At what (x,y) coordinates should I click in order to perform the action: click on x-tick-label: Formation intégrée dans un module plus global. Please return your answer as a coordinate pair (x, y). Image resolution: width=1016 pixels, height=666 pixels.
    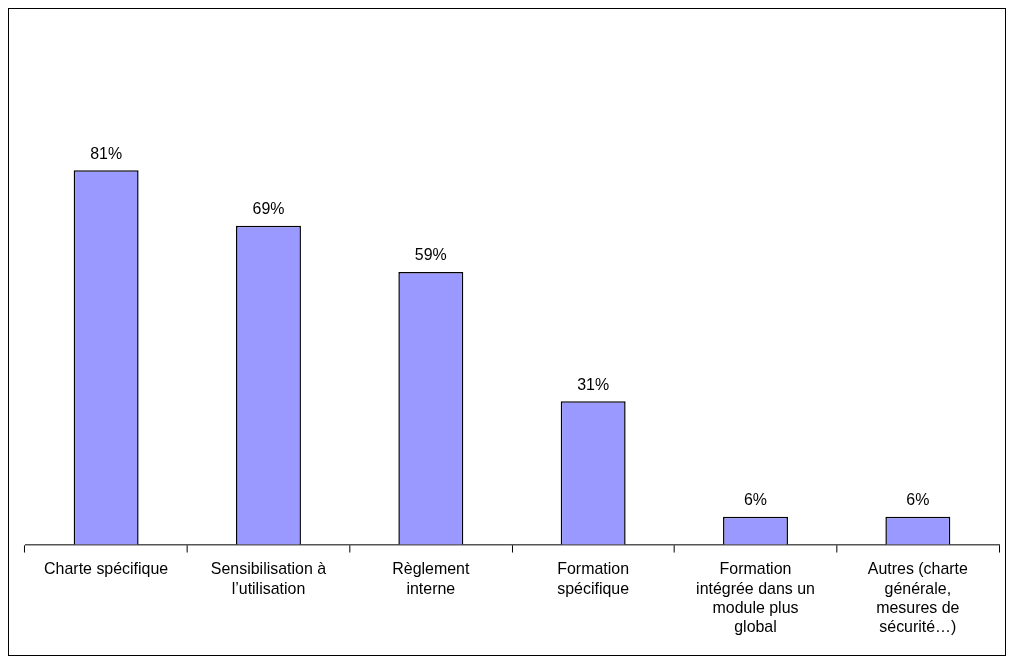
    Looking at the image, I should click on (755, 597).